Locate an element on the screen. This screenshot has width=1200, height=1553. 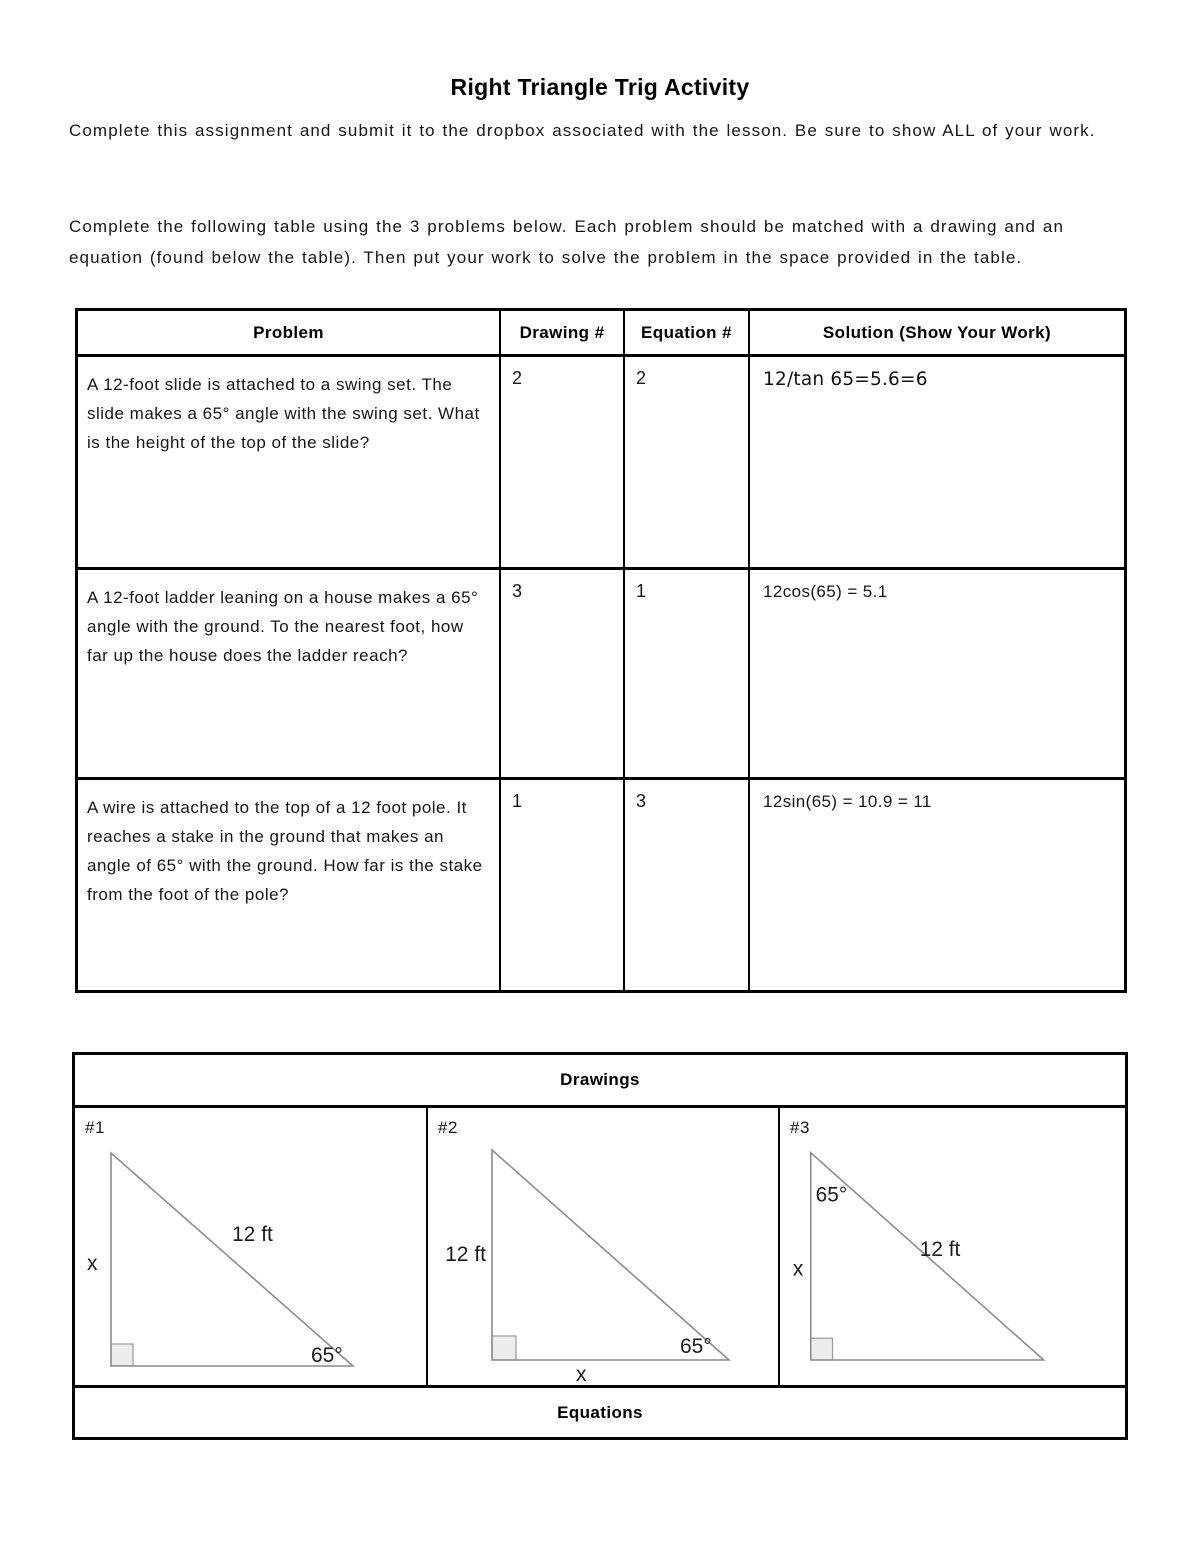
drawing-1-label: #1 is located at coordinates (95, 1127).